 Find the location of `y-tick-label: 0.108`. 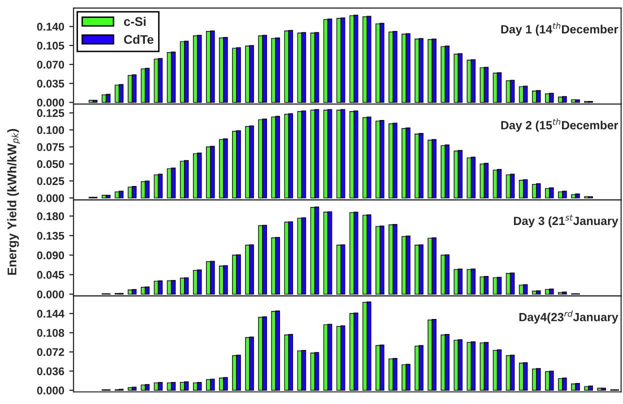

y-tick-label: 0.108 is located at coordinates (50, 332).